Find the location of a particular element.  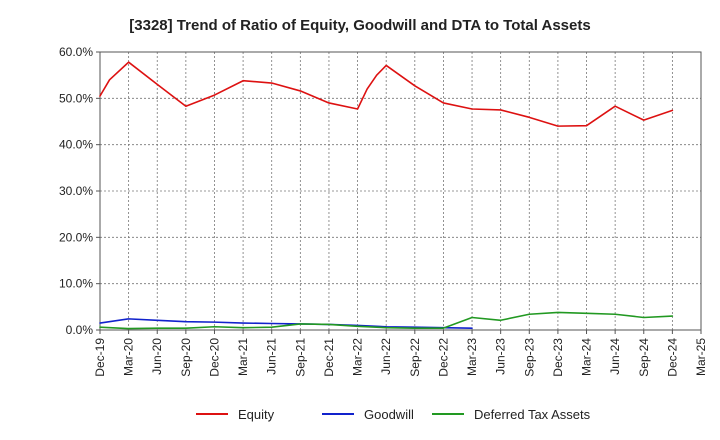

x-tick-label: Jun-20 is located at coordinates (157, 356).